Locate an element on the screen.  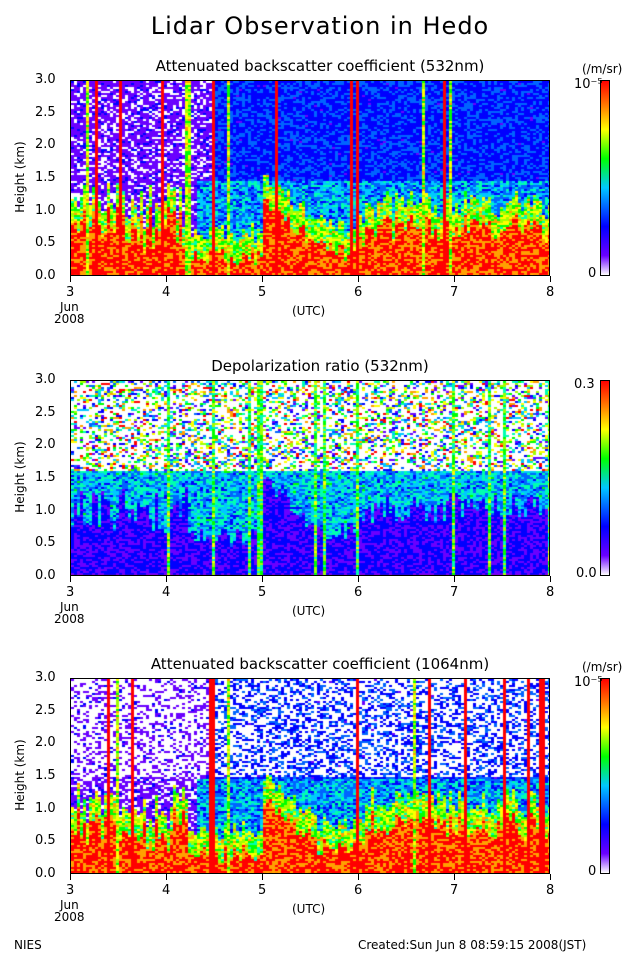
footer-right: Created:Sun Jun 8 08:59:15 2008(JST) is located at coordinates (472, 945).